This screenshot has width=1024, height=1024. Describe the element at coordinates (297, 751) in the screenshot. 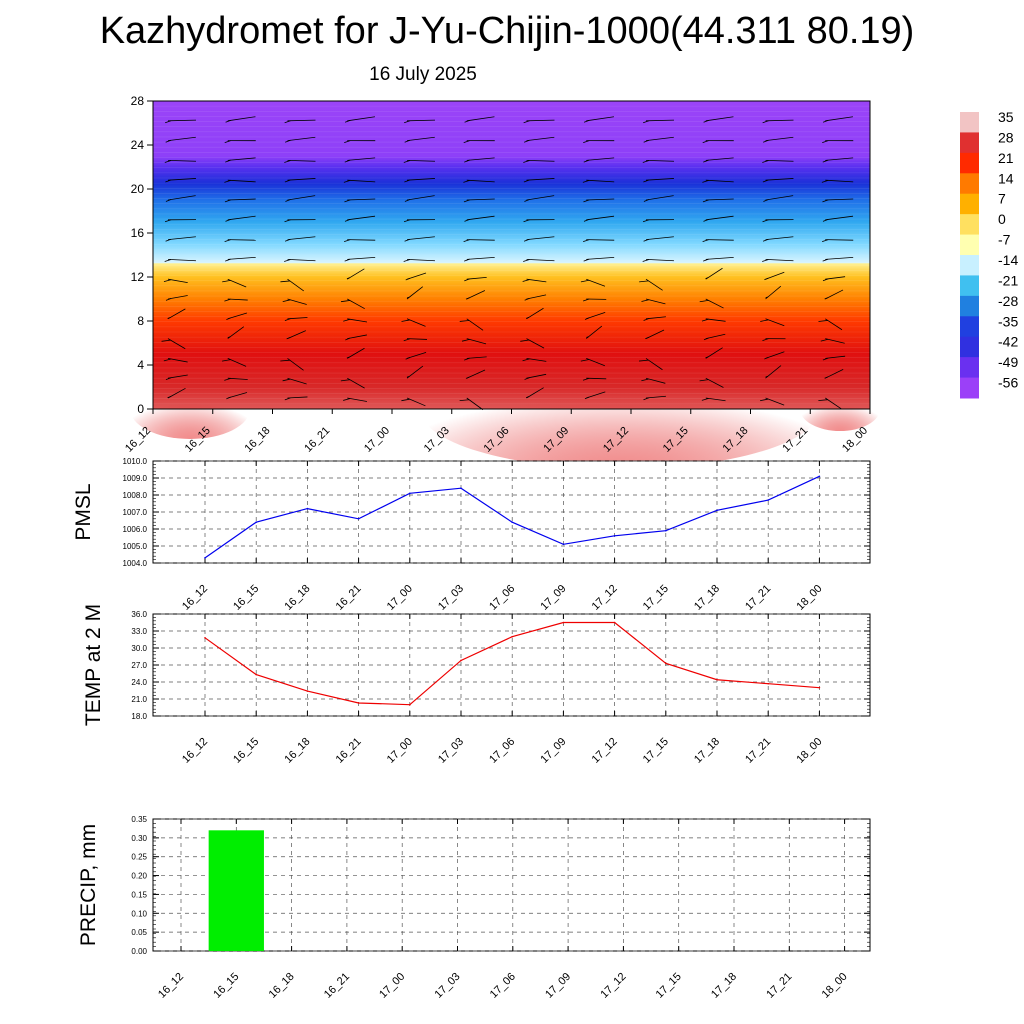

I see `temp-xtick-label: 16_18` at that location.